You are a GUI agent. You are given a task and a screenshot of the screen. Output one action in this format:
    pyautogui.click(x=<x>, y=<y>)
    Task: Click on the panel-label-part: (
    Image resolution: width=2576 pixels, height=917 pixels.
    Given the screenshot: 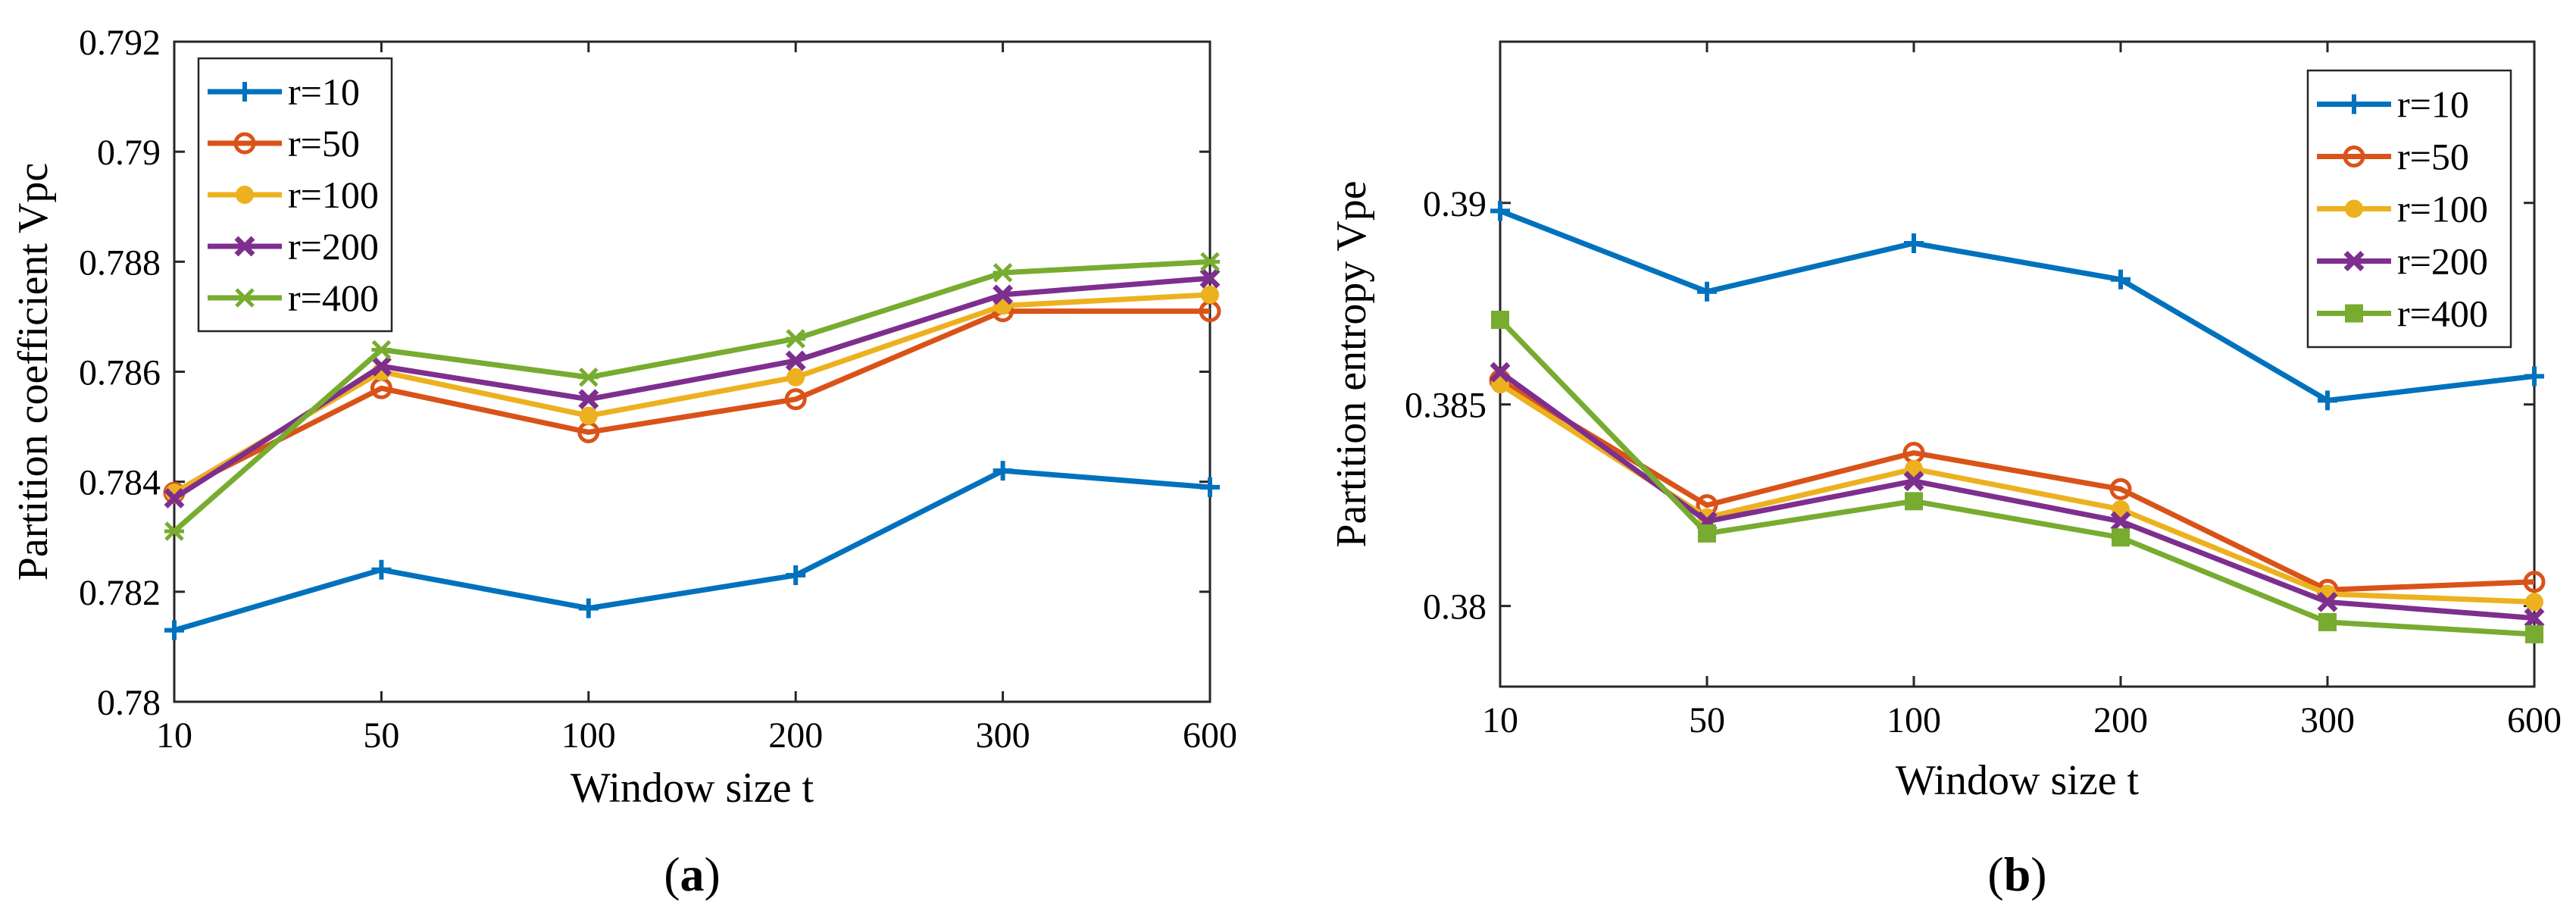 What is the action you would take?
    pyautogui.click(x=1995, y=874)
    